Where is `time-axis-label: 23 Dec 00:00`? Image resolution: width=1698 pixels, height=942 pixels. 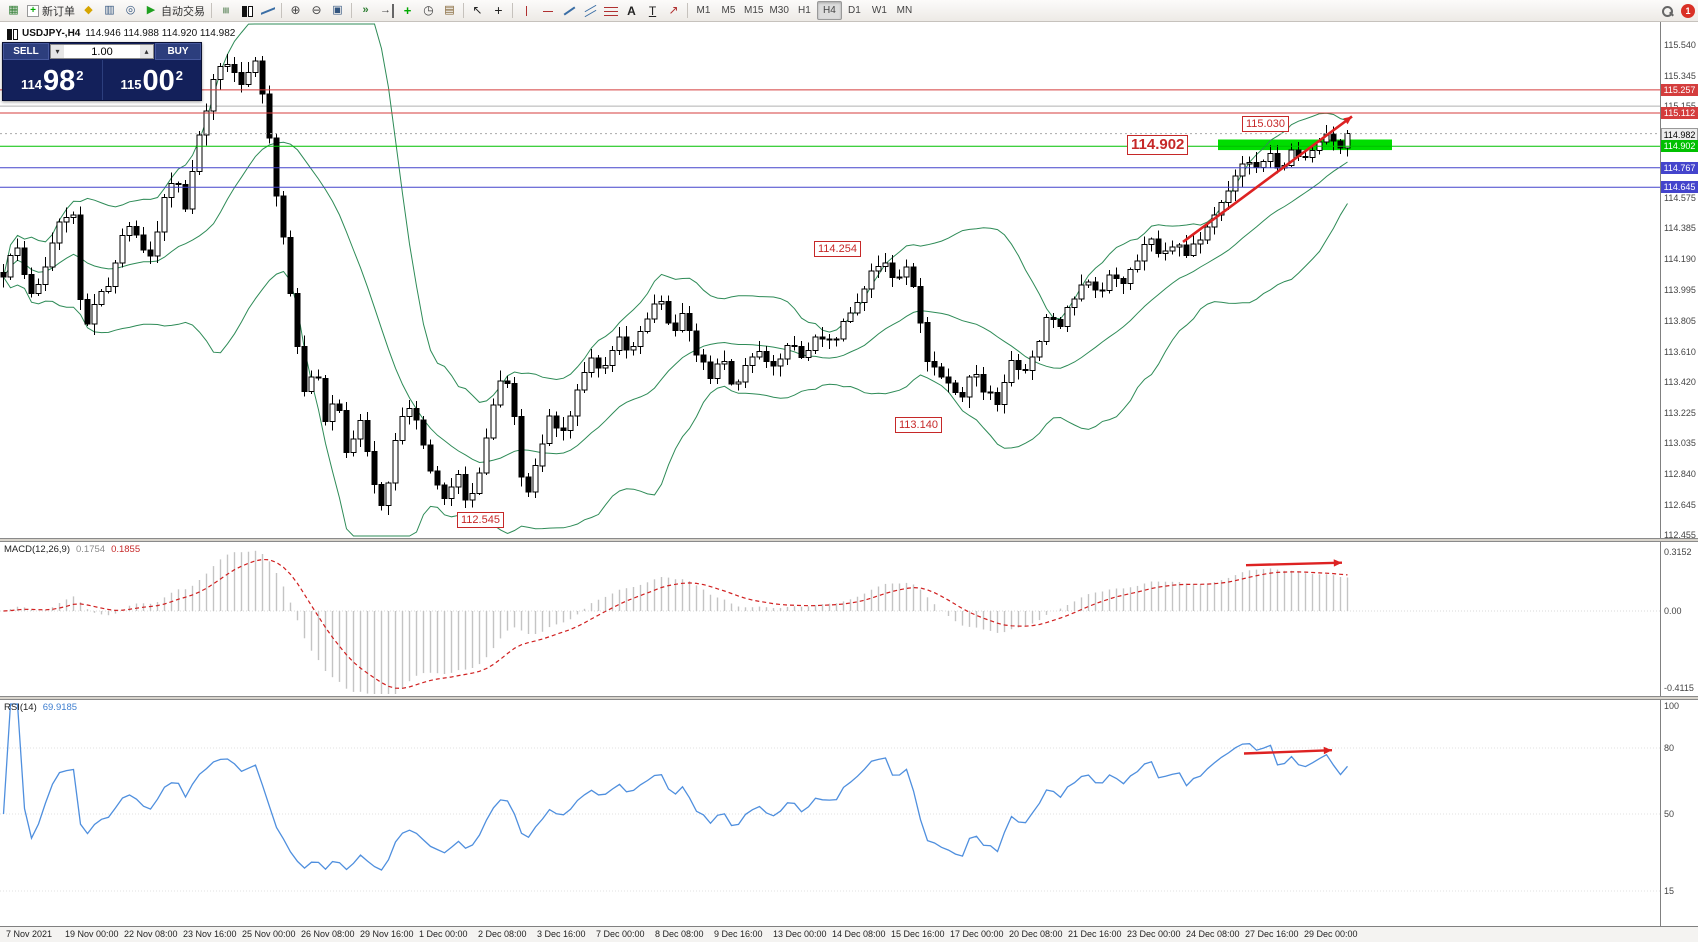 time-axis-label: 23 Dec 00:00 is located at coordinates (1154, 934).